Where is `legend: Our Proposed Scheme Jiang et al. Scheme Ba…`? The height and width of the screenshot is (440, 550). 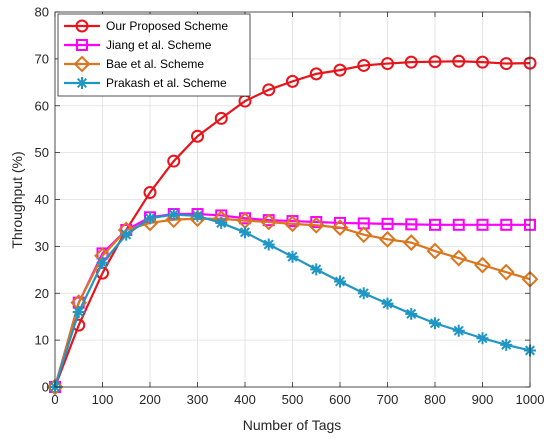 legend: Our Proposed Scheme Jiang et al. Scheme Ba… is located at coordinates (154, 55).